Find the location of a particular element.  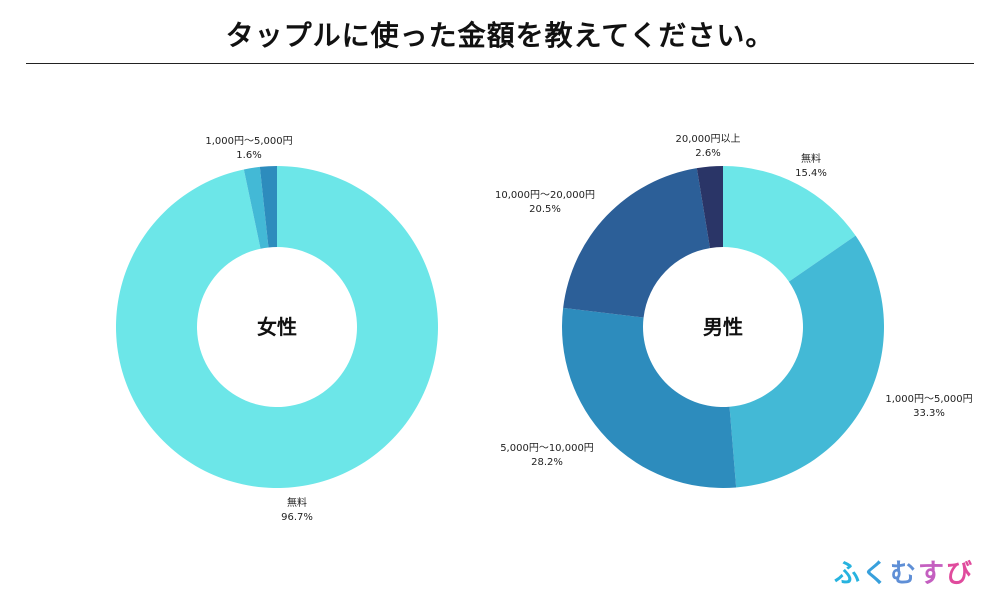

logo-char: び is located at coordinates (959, 574).